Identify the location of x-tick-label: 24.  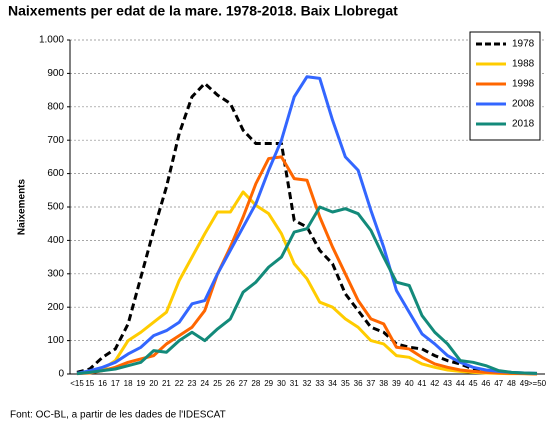
(204, 383).